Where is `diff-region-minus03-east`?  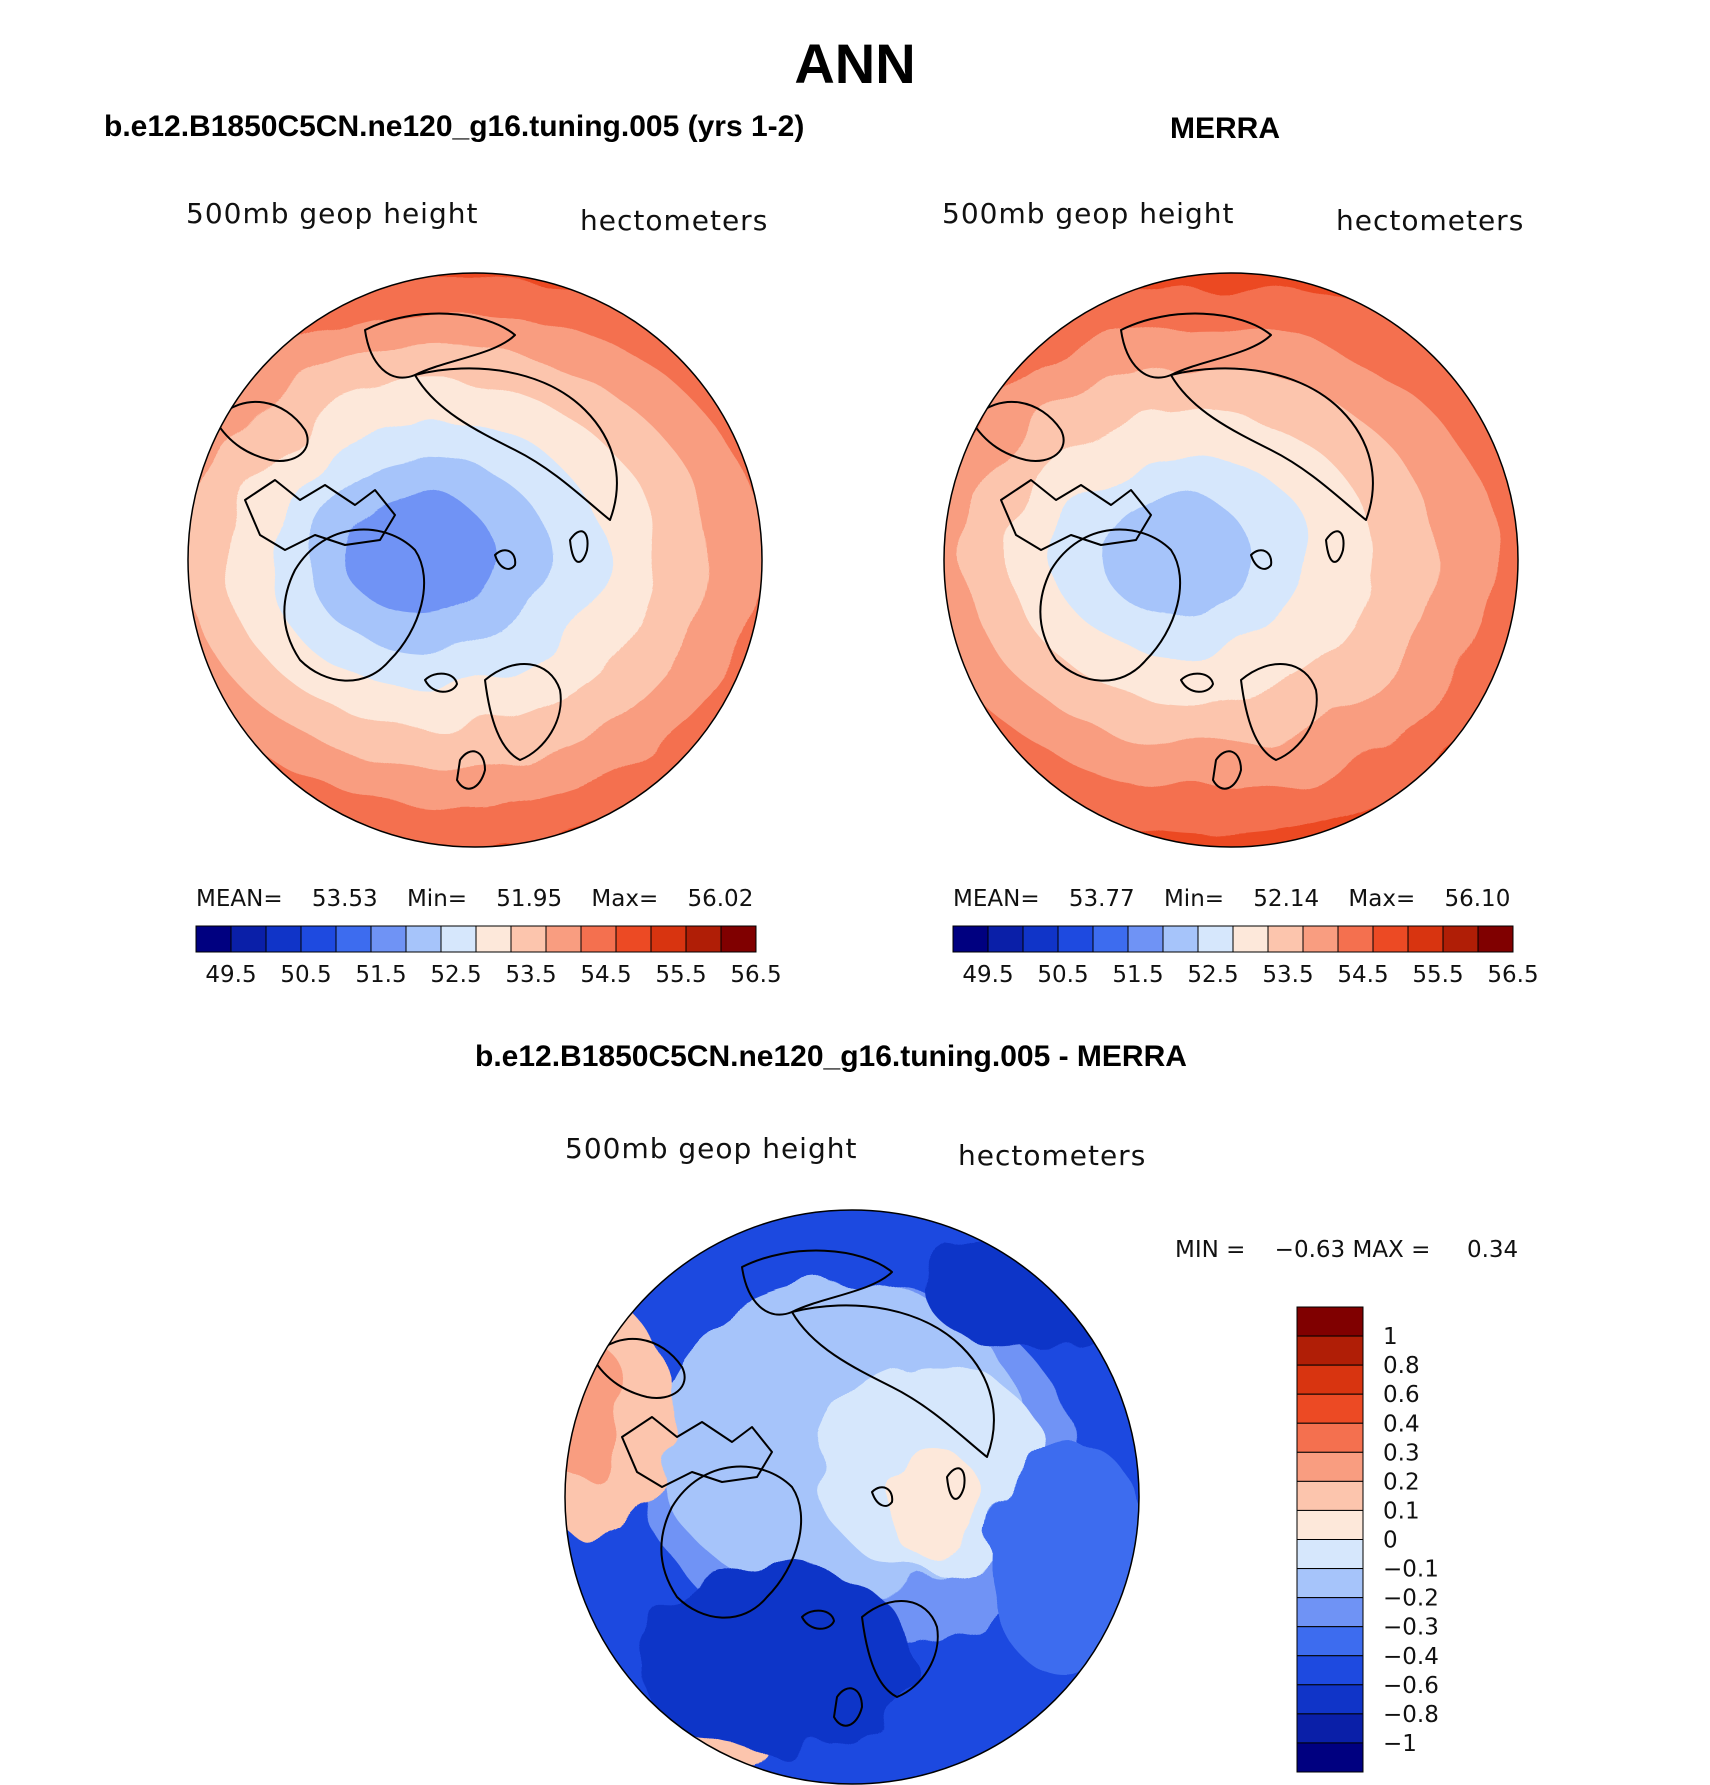
diff-region-minus03-east is located at coordinates (1064, 1560).